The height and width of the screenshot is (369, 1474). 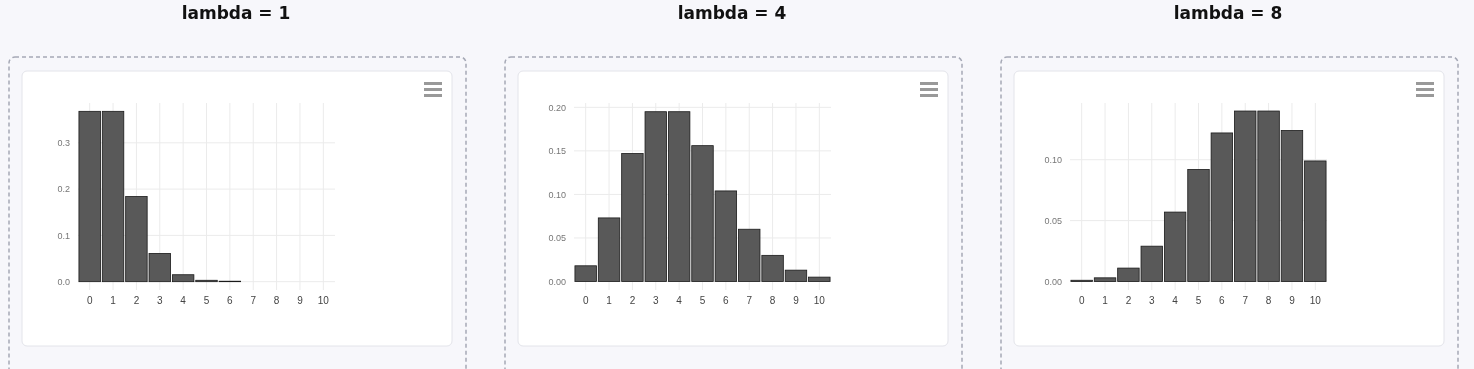 What do you see at coordinates (63, 281) in the screenshot?
I see `y-tick-label: 0.0` at bounding box center [63, 281].